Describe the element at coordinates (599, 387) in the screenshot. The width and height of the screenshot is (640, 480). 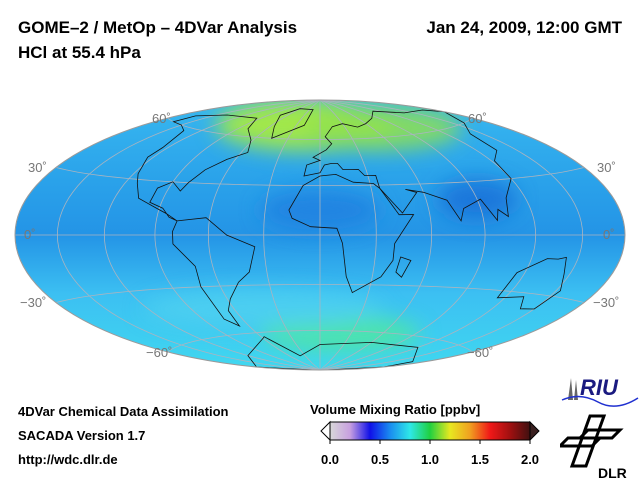
I see `svg-text: RIU` at that location.